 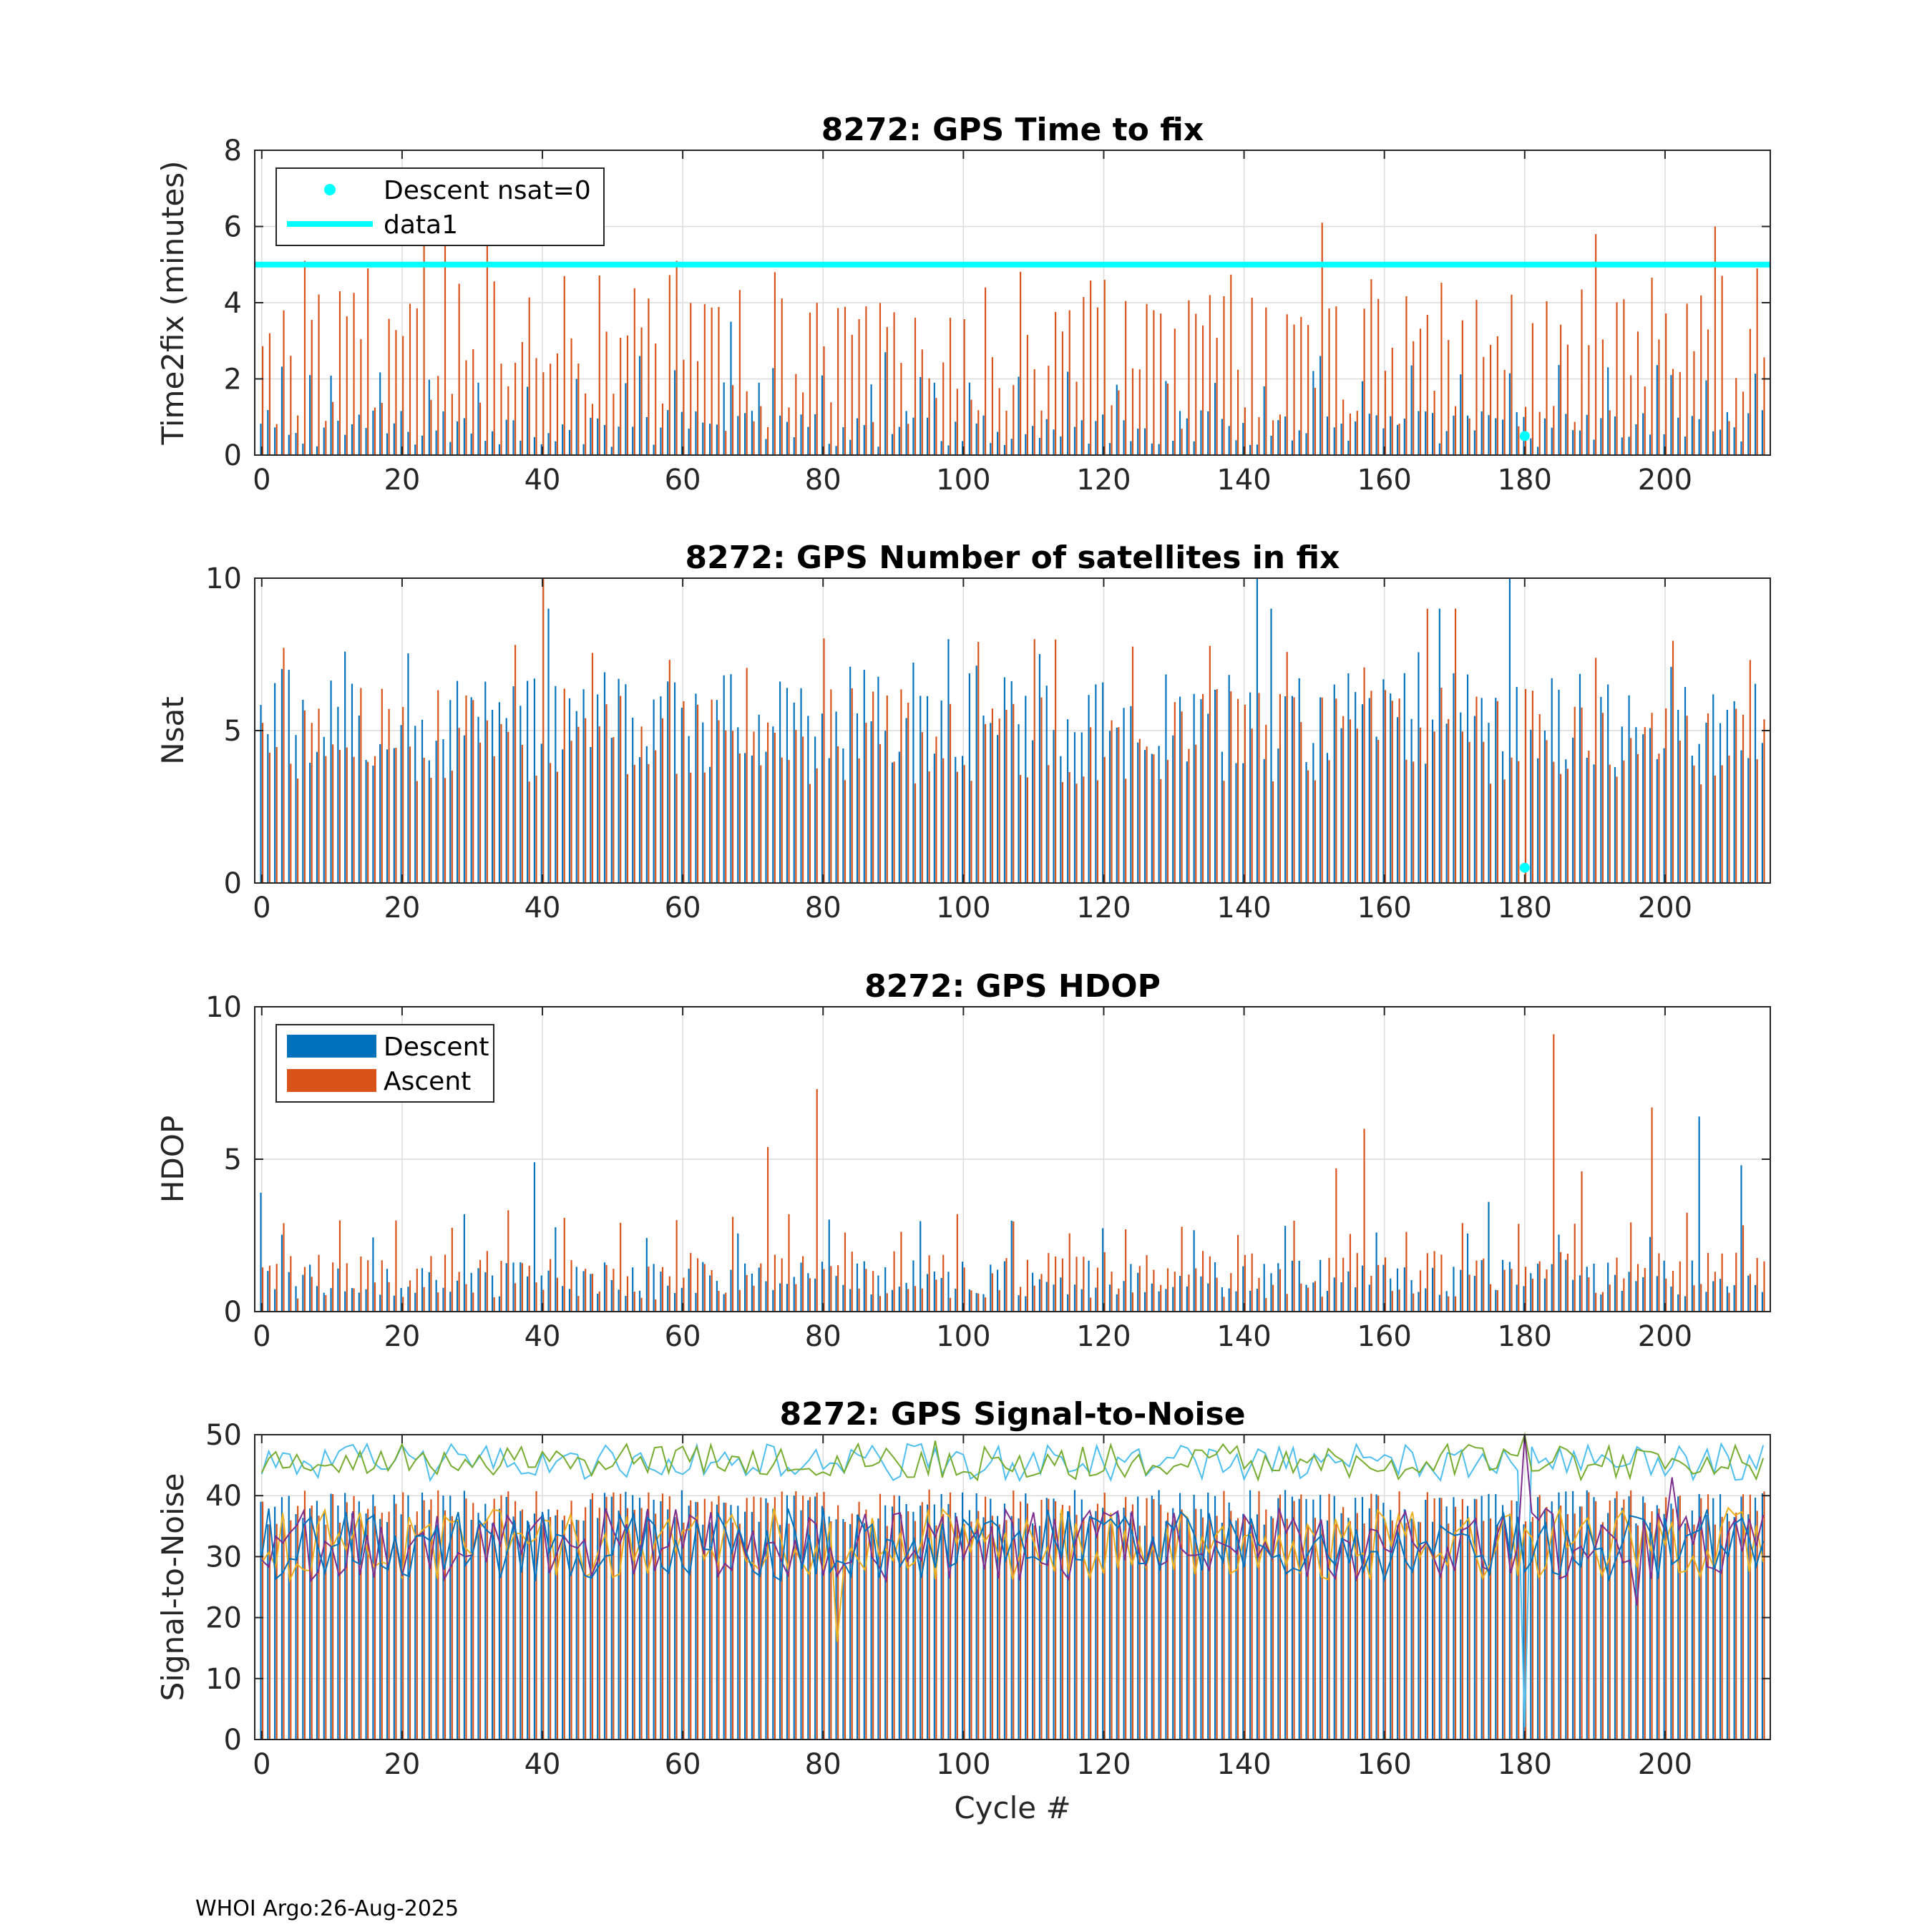 I want to click on footer-stamp: WHOI Argo:26-Aug-2025, so click(x=327, y=1908).